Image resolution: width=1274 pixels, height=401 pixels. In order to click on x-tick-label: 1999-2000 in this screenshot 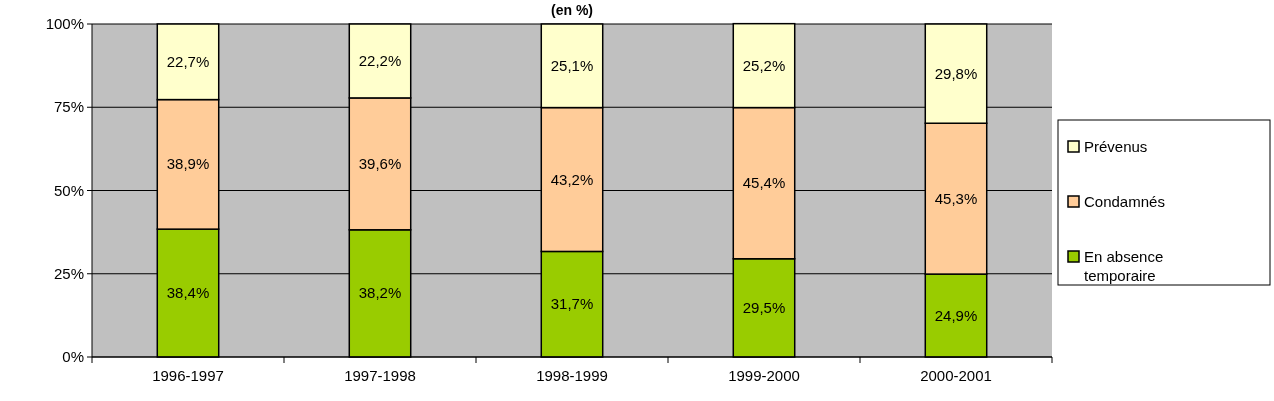, I will do `click(764, 375)`.